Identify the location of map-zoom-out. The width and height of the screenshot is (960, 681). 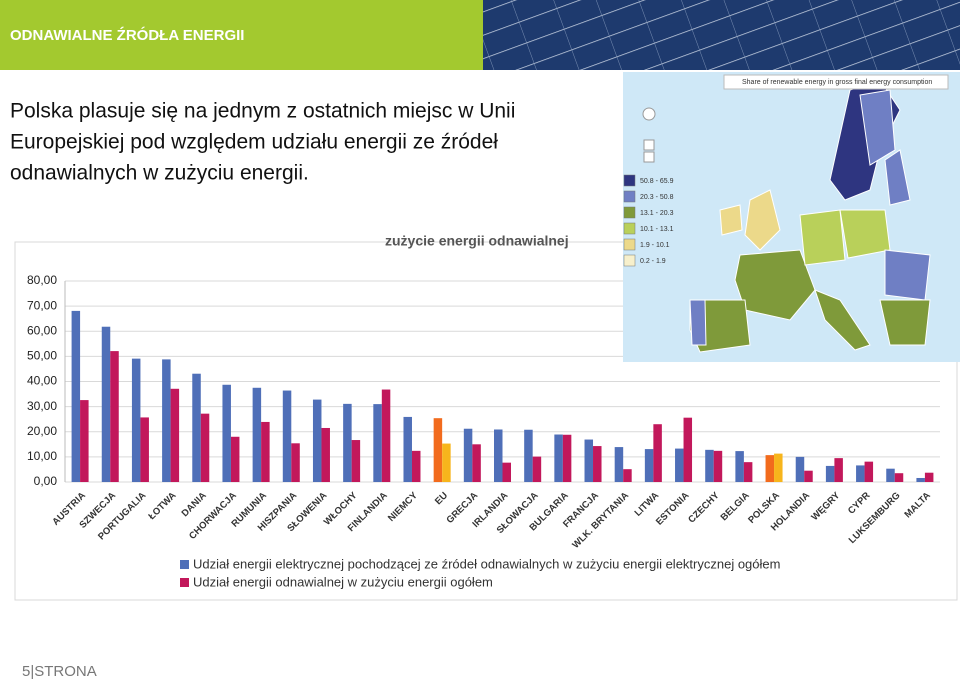
(649, 157).